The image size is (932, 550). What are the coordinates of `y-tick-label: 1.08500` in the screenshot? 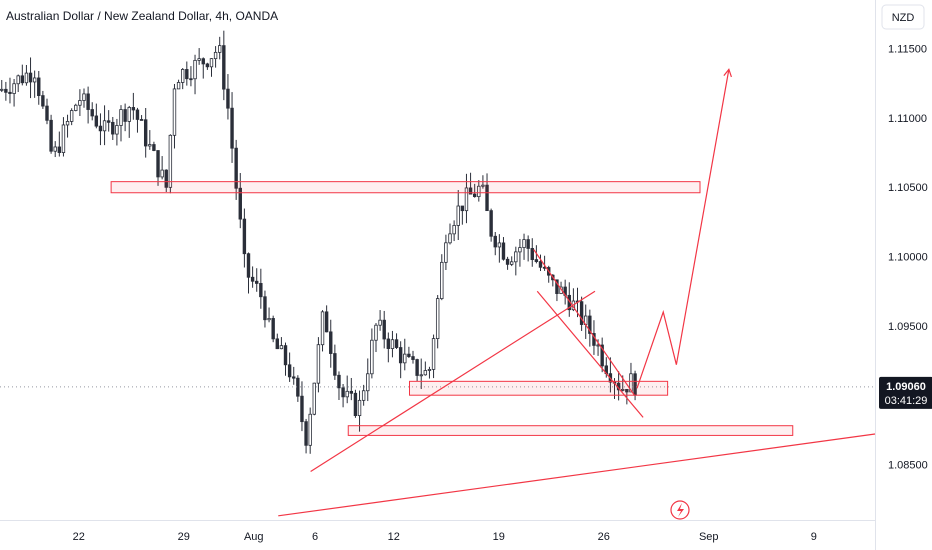 It's located at (908, 466).